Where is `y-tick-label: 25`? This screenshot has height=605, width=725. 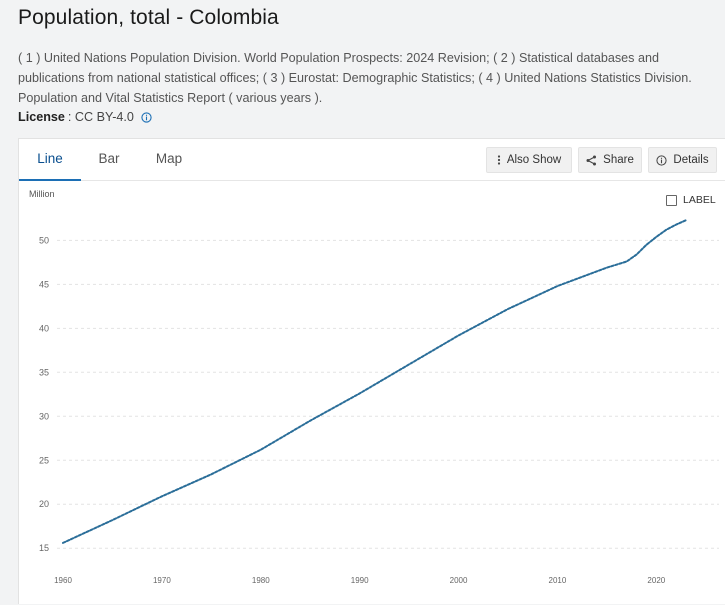
y-tick-label: 25 is located at coordinates (44, 460).